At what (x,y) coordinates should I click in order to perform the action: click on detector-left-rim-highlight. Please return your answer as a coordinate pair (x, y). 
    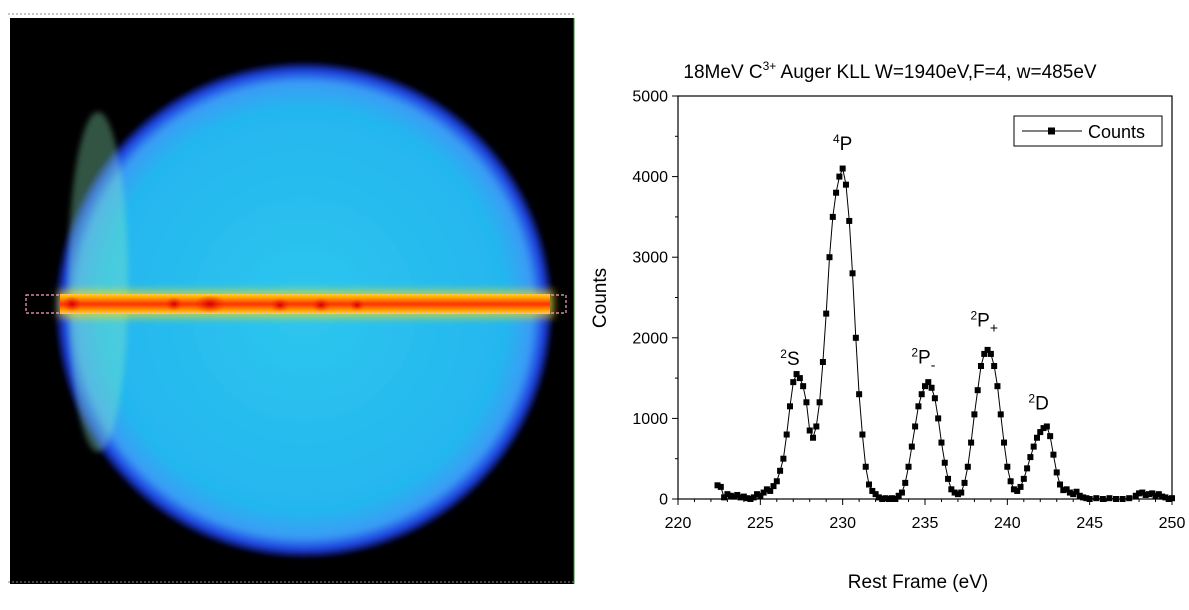
    Looking at the image, I should click on (98, 282).